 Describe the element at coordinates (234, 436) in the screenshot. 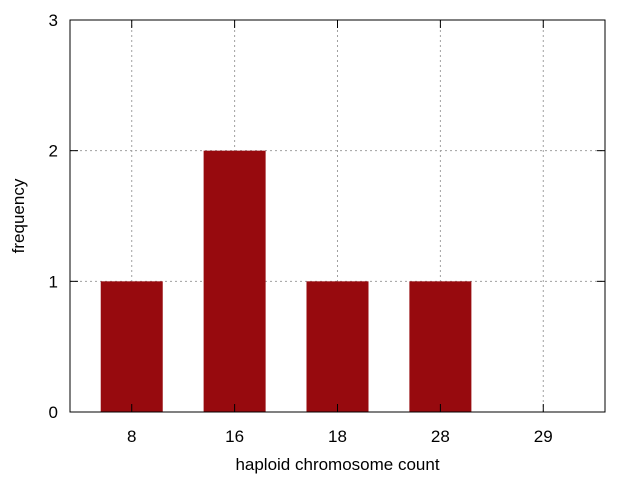

I see `x-tick-label: 16` at that location.